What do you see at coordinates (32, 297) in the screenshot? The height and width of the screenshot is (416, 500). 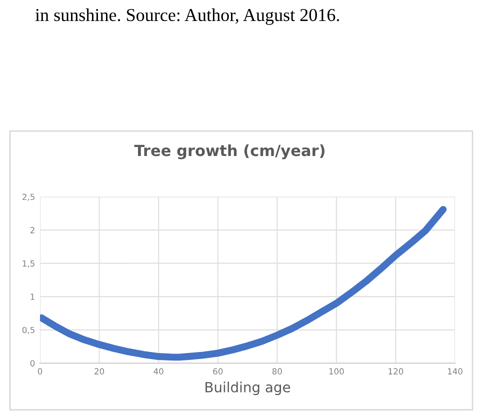 I see `y-tick-label: 1` at bounding box center [32, 297].